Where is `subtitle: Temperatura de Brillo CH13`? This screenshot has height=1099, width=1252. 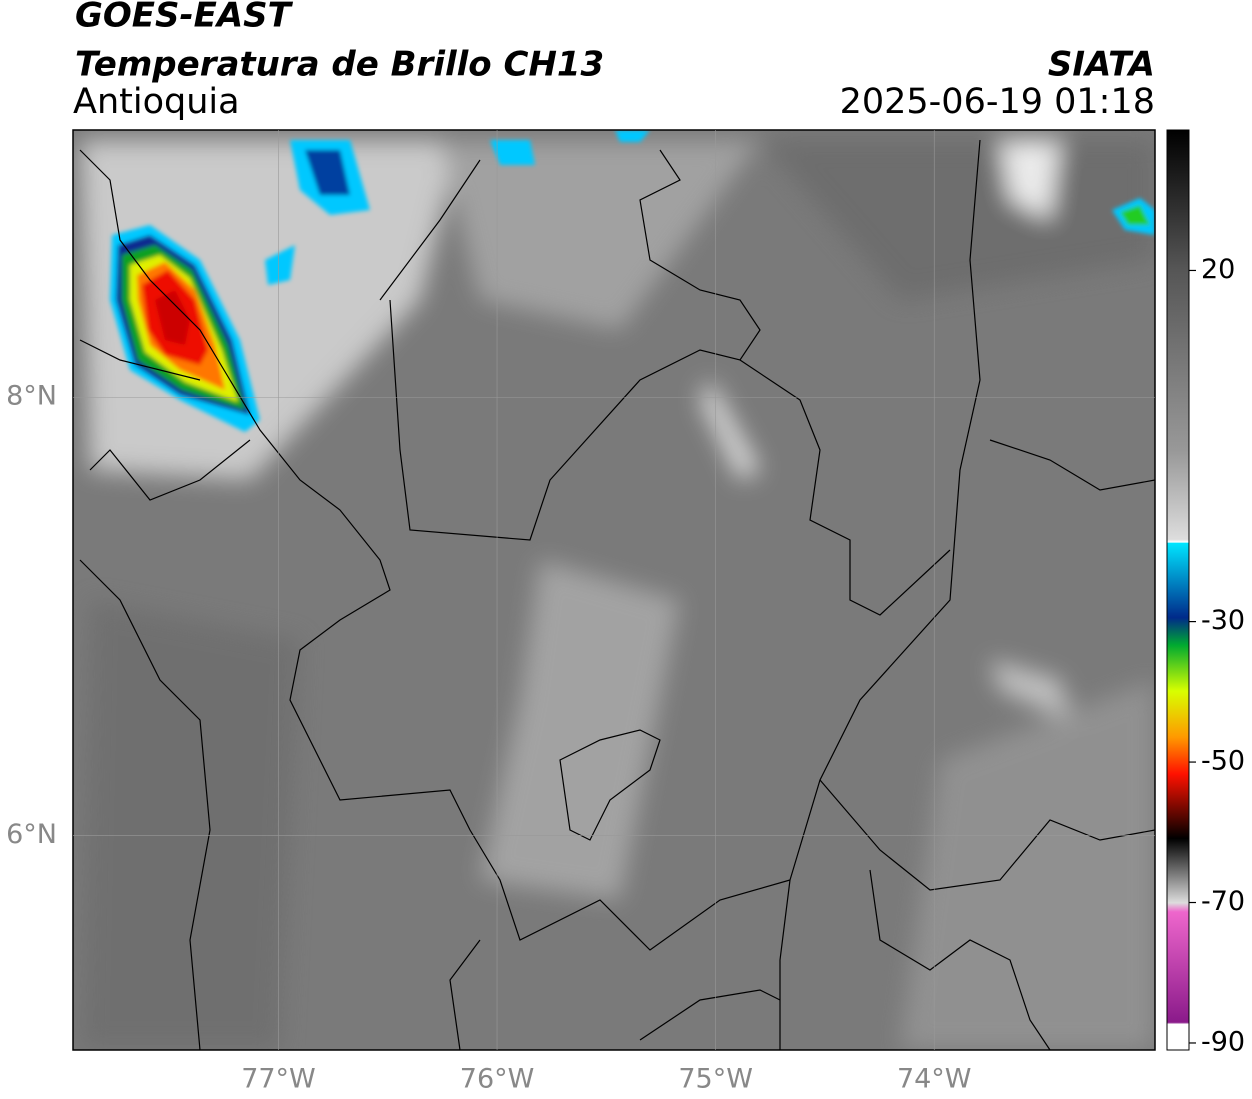
subtitle: Temperatura de Brillo CH13 is located at coordinates (339, 65).